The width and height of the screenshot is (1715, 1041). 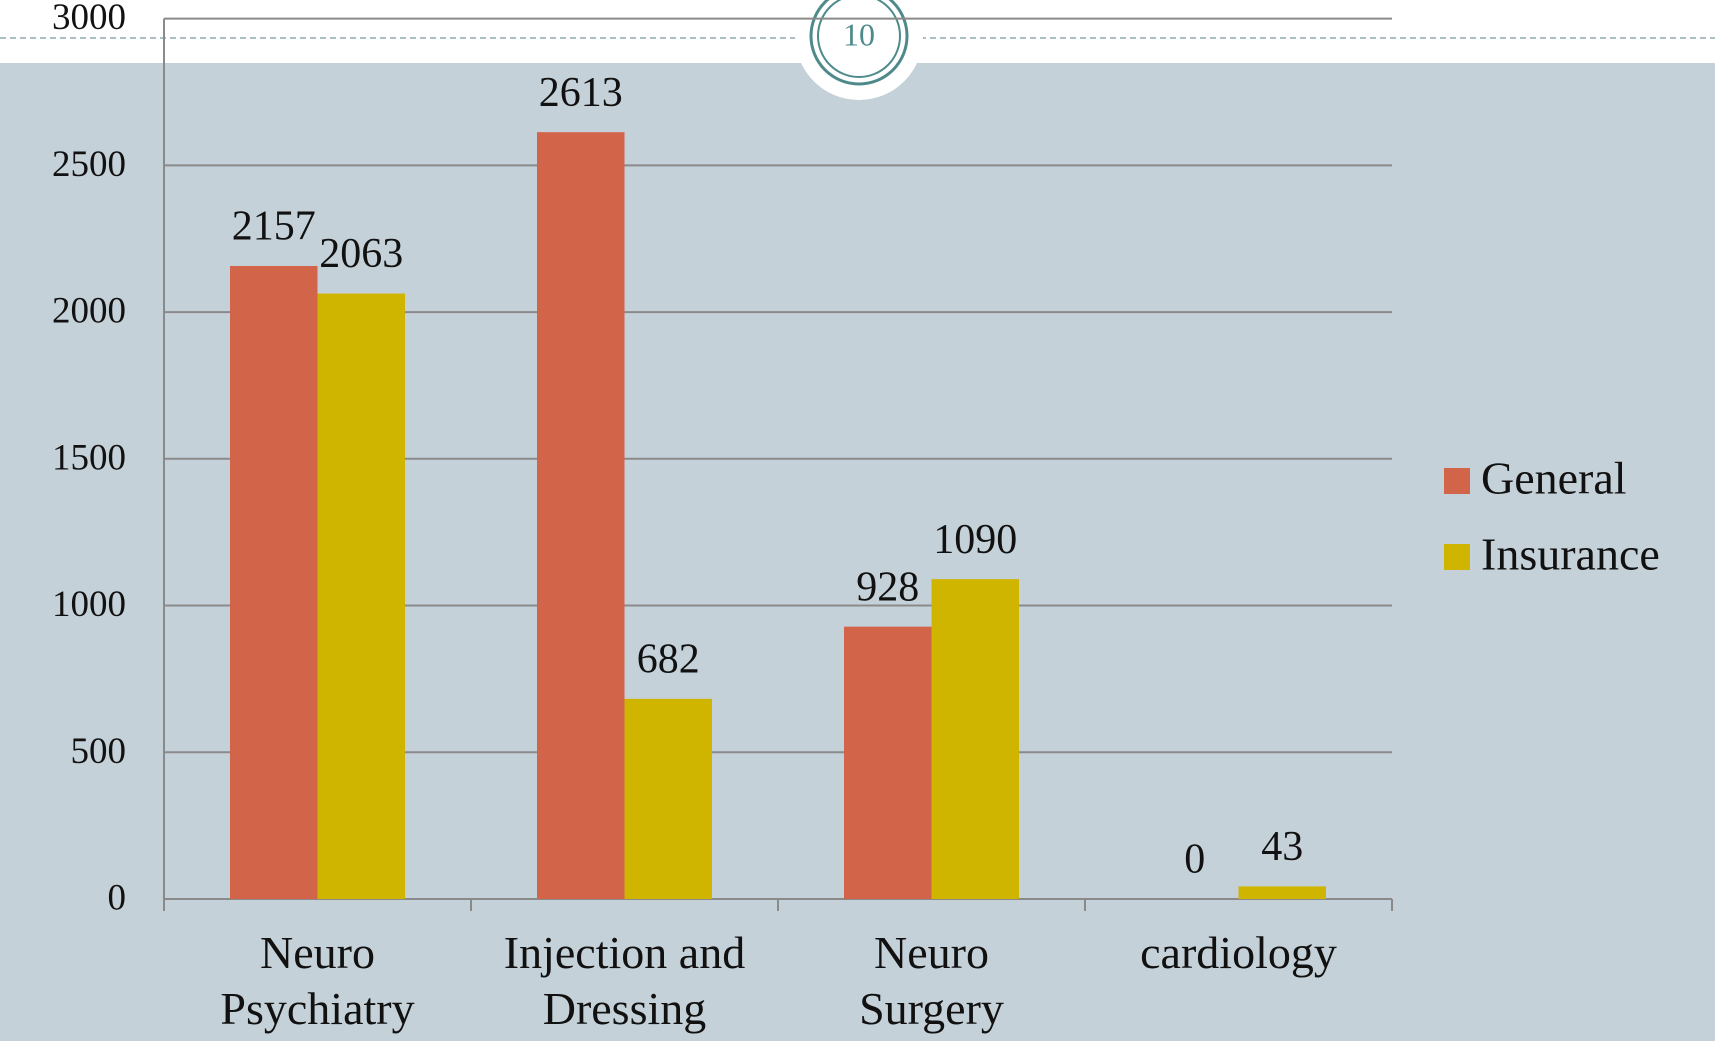 What do you see at coordinates (89, 19) in the screenshot?
I see `y-tick-label: 3000` at bounding box center [89, 19].